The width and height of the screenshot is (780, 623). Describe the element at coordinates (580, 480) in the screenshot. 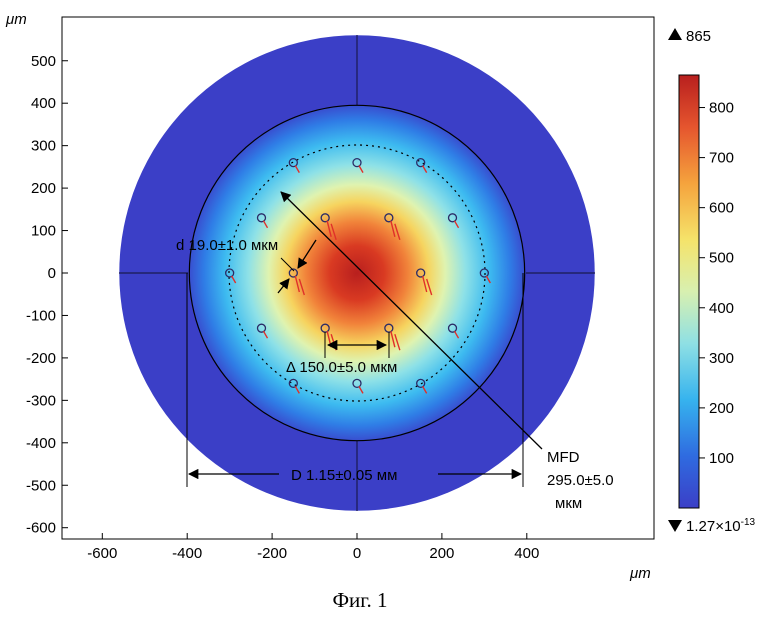

I see `mfd-label-2: 295.0±5.0` at that location.